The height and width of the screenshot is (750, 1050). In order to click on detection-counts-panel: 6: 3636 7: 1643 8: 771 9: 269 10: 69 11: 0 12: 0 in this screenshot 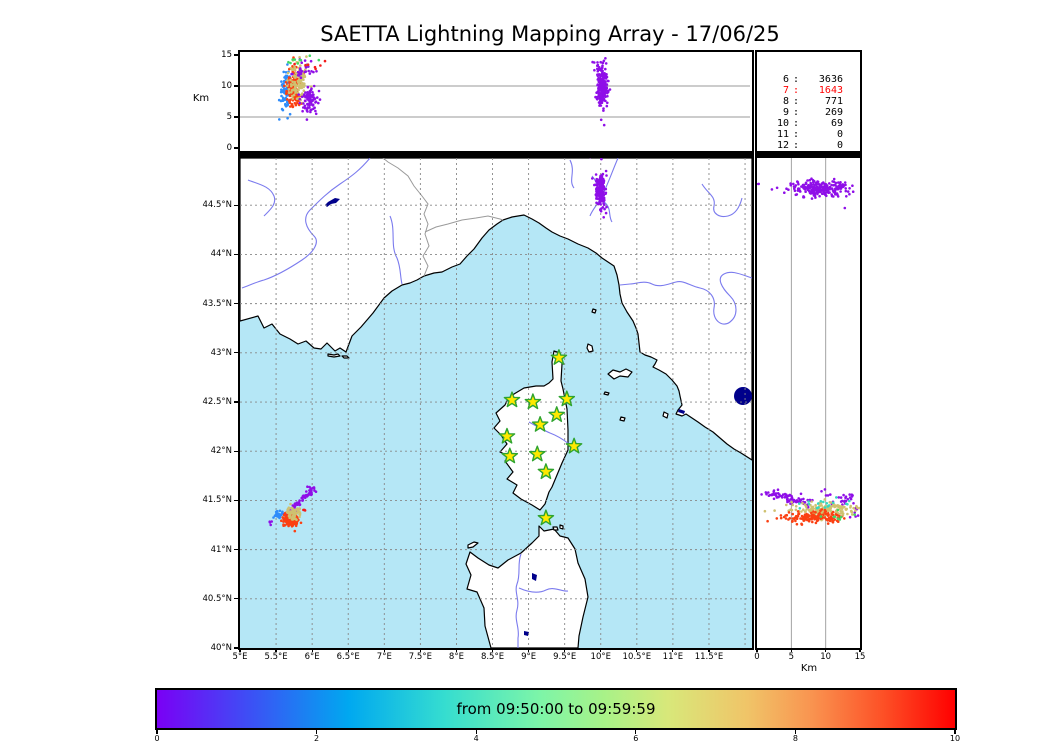, I will do `click(808, 102)`.